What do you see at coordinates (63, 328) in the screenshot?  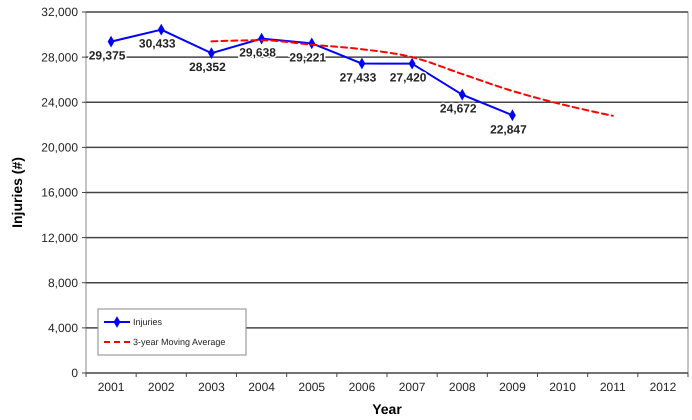 I see `y-tick-label: 4,000` at bounding box center [63, 328].